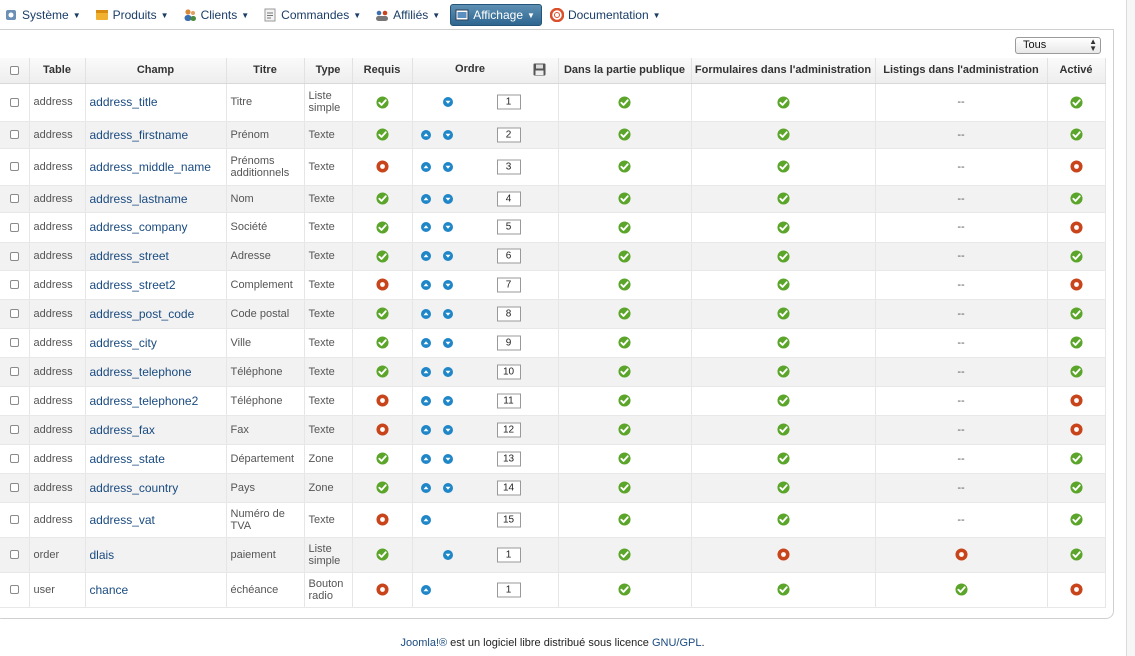  I want to click on field-link: address_lastname, so click(138, 198).